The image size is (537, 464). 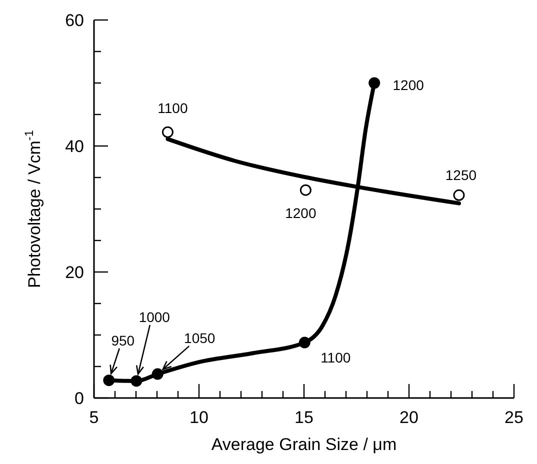 What do you see at coordinates (94, 417) in the screenshot?
I see `x-tick-label: 5` at bounding box center [94, 417].